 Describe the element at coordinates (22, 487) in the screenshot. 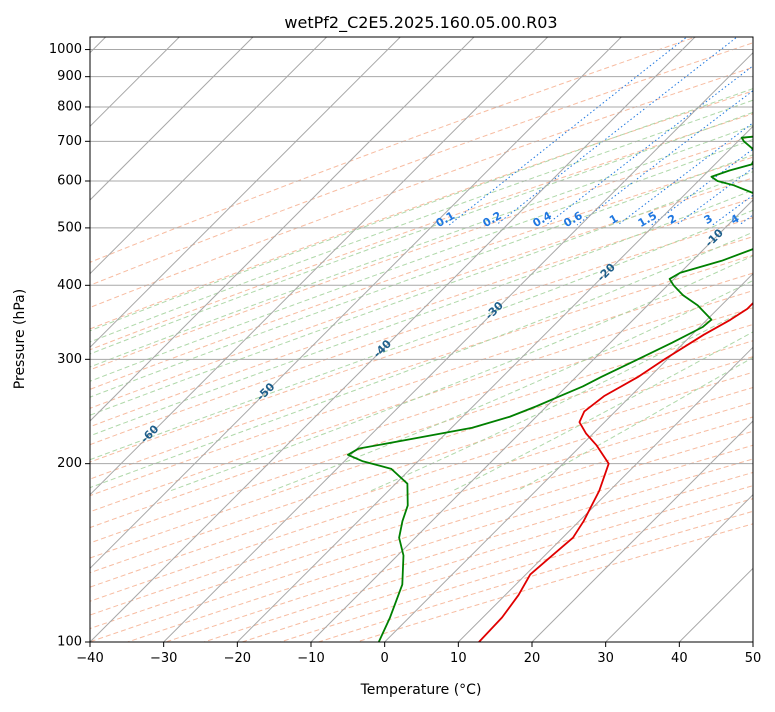

I see `isotherm-label: -70` at that location.